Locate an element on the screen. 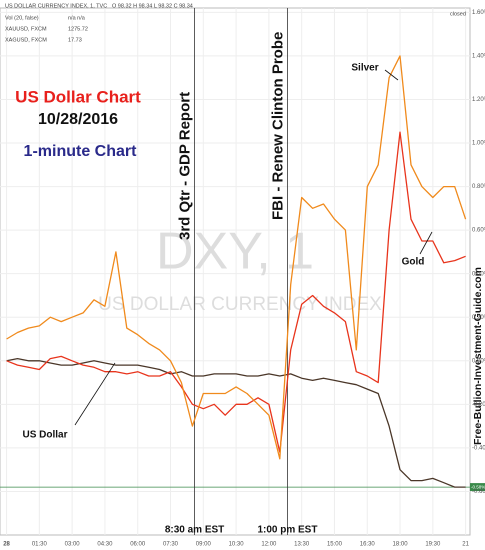 This screenshot has height=550, width=485. header-status: closed is located at coordinates (458, 14).